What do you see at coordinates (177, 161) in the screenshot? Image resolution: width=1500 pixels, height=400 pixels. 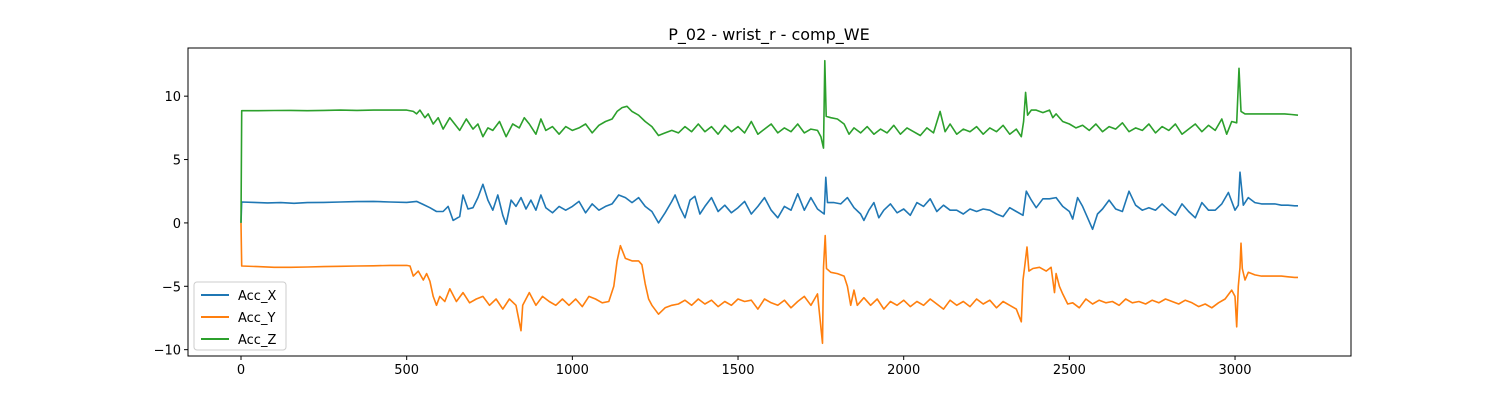 I see `y-tick-label: 5` at bounding box center [177, 161].